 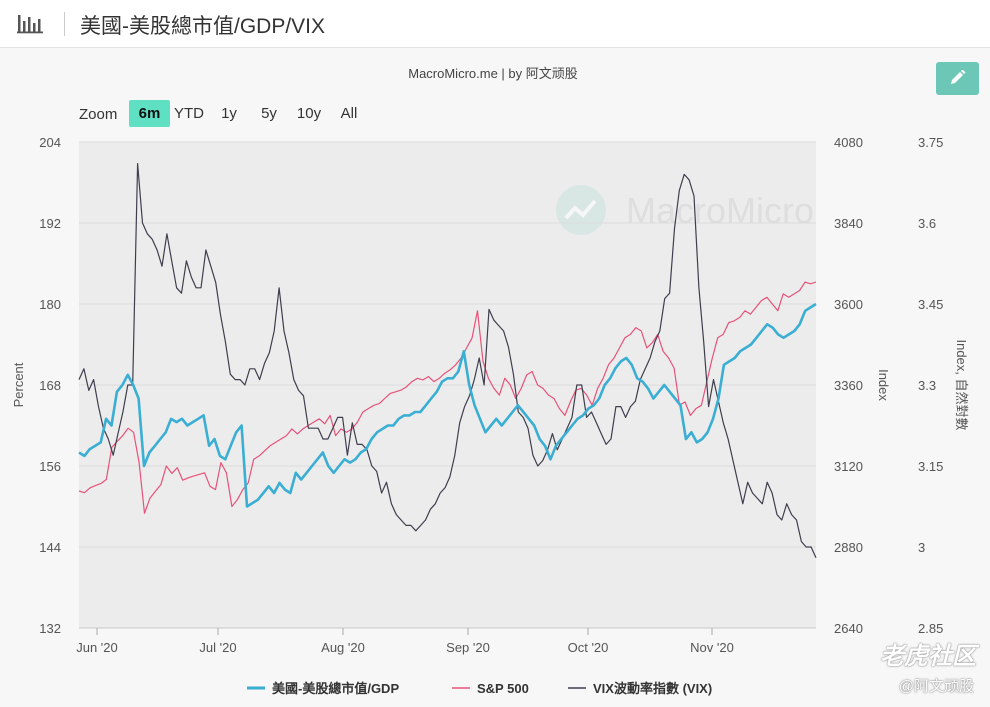 What do you see at coordinates (503, 688) in the screenshot?
I see `legend-label-sp500: S&P 500` at bounding box center [503, 688].